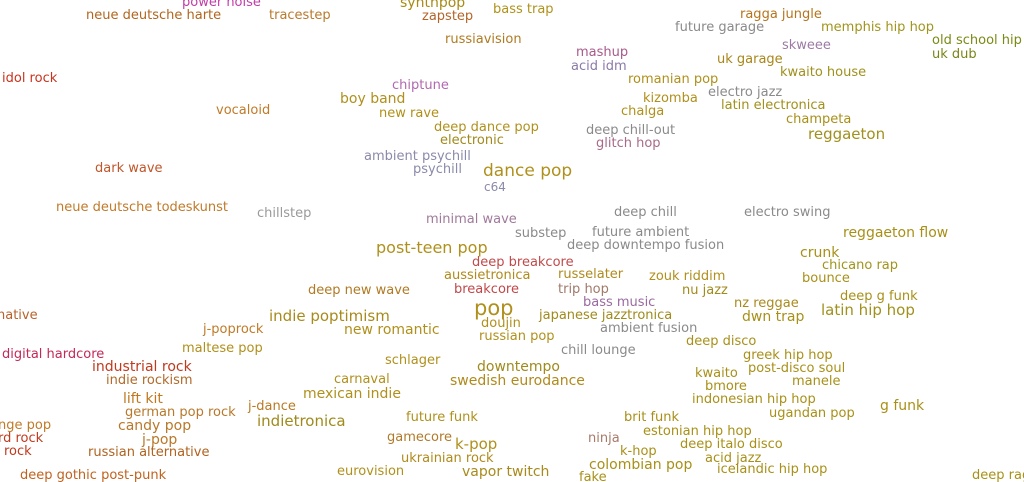  I want to click on genre-skweee: skweee, so click(806, 45).